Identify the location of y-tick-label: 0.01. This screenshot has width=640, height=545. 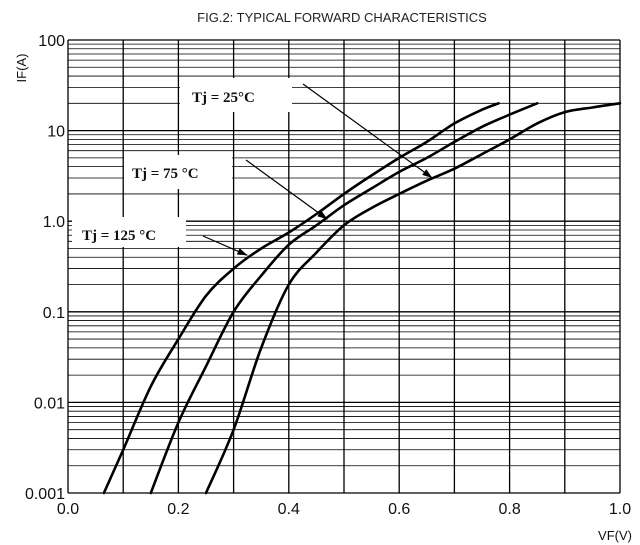
(49, 403).